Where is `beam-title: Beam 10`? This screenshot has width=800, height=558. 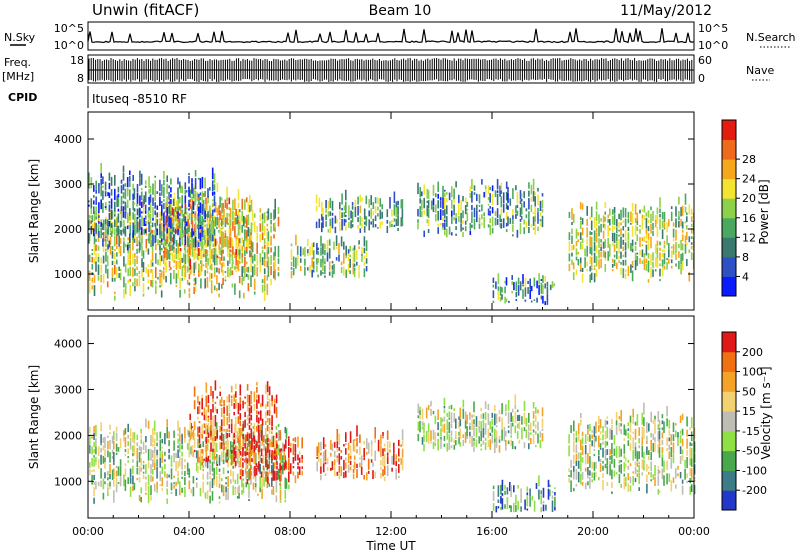 beam-title: Beam 10 is located at coordinates (400, 11).